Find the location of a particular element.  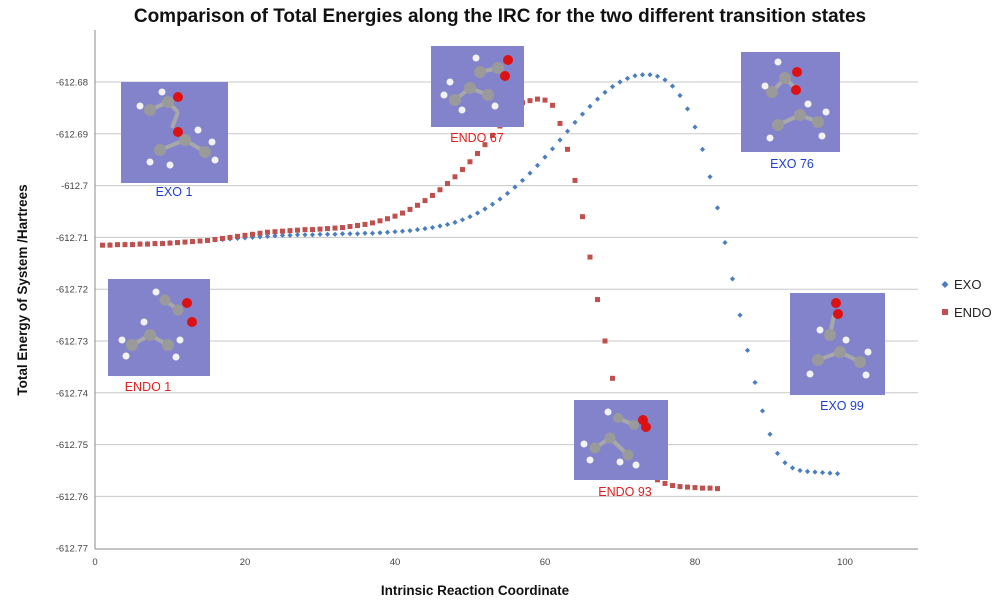

inset-endo-67: ENDO 67 is located at coordinates (477, 95).